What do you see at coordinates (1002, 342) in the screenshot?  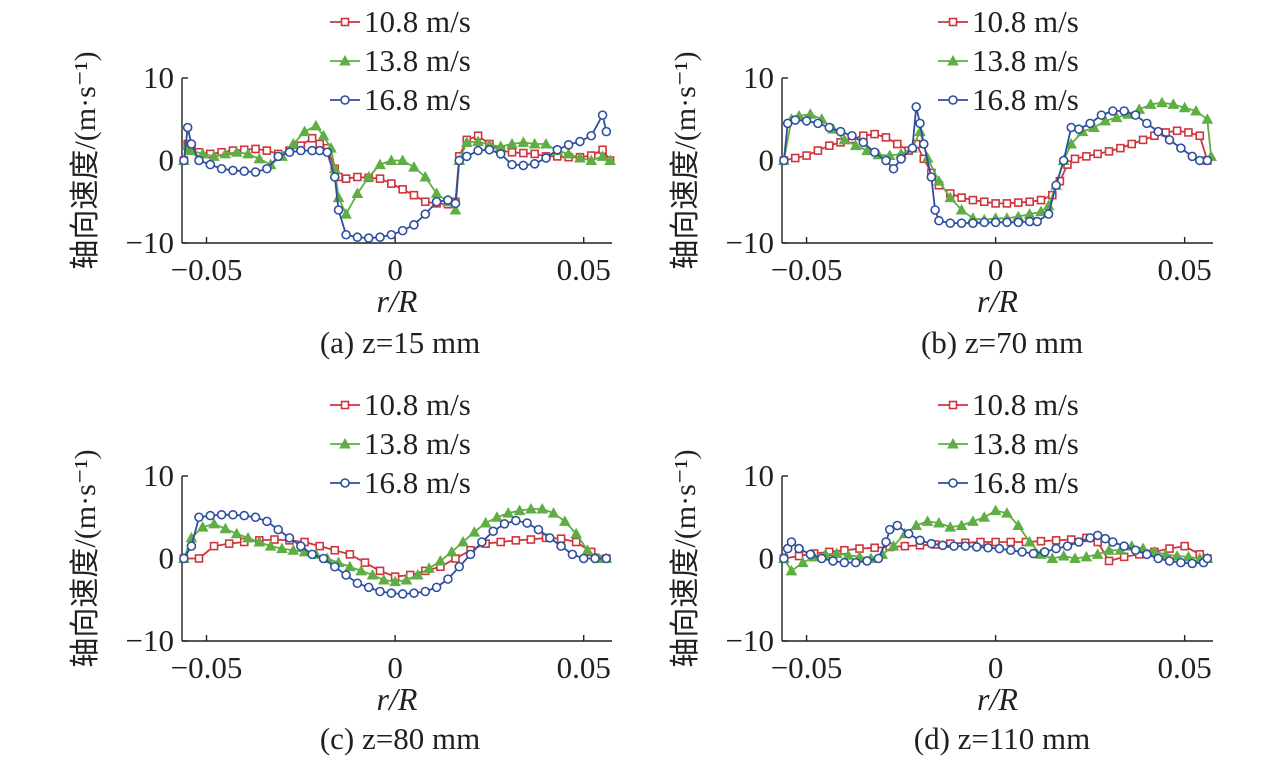 I see `panel-caption: (b) z=70 mm` at bounding box center [1002, 342].